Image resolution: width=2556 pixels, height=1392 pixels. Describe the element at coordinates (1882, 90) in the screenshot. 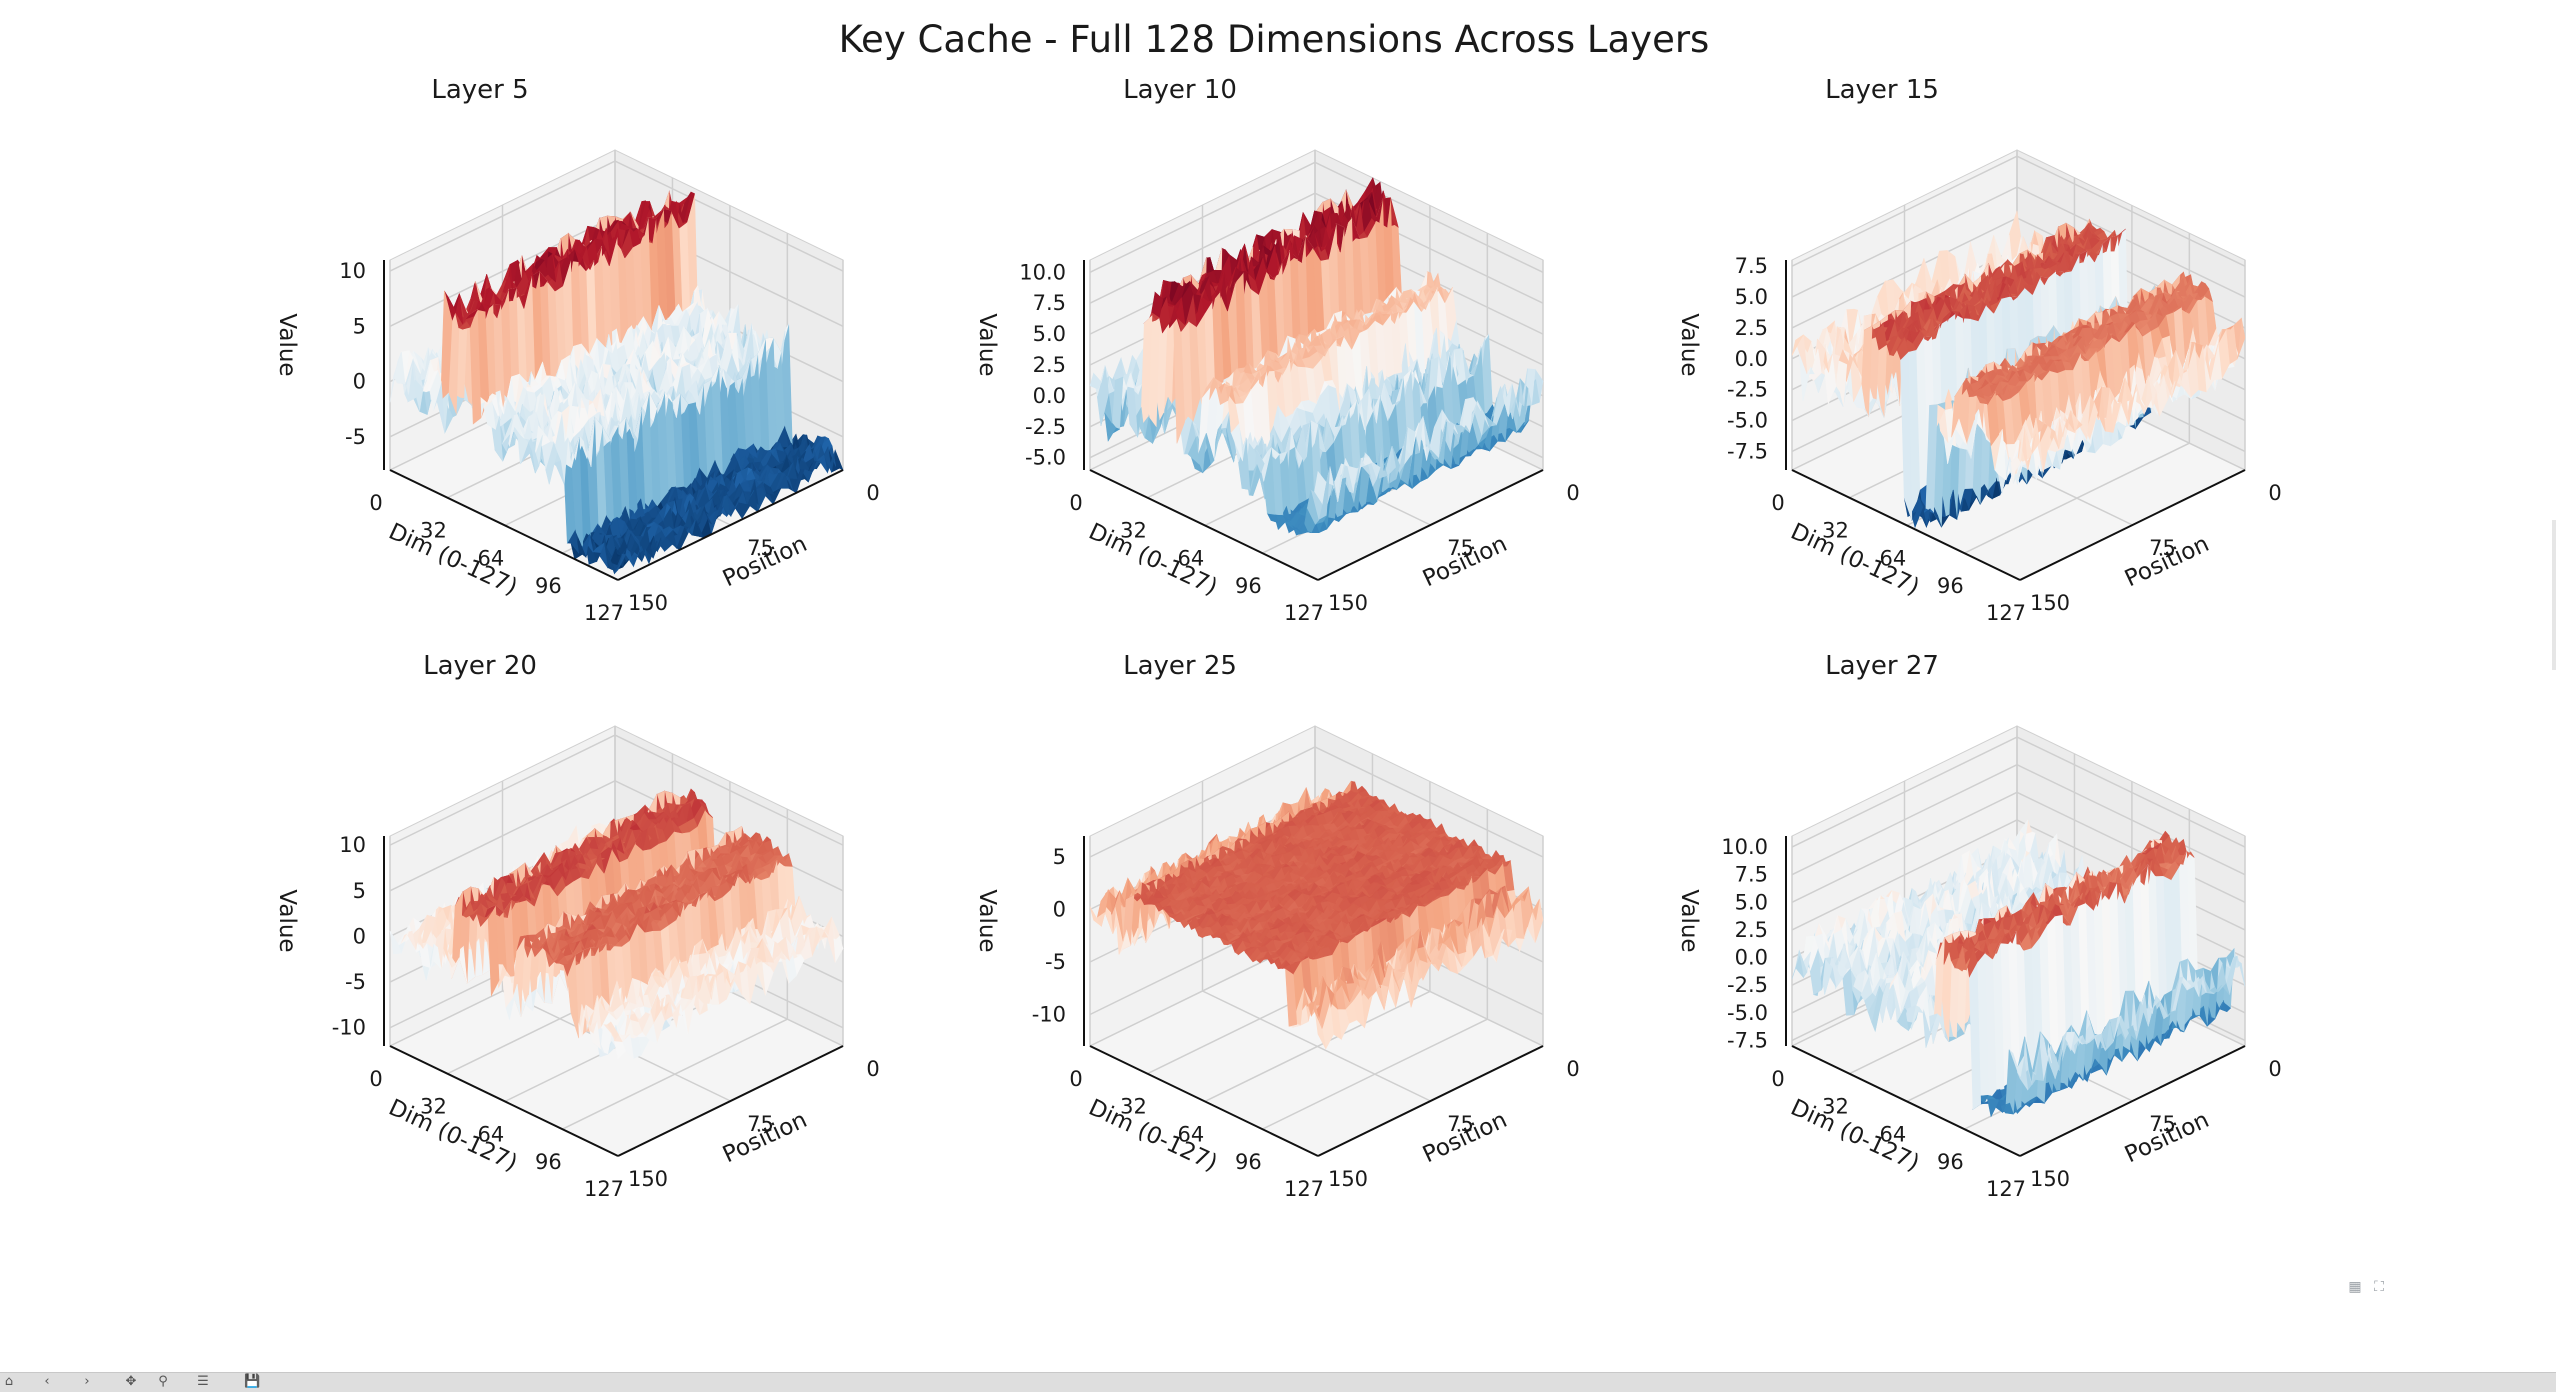

I see `subplot-title: Layer 15` at that location.